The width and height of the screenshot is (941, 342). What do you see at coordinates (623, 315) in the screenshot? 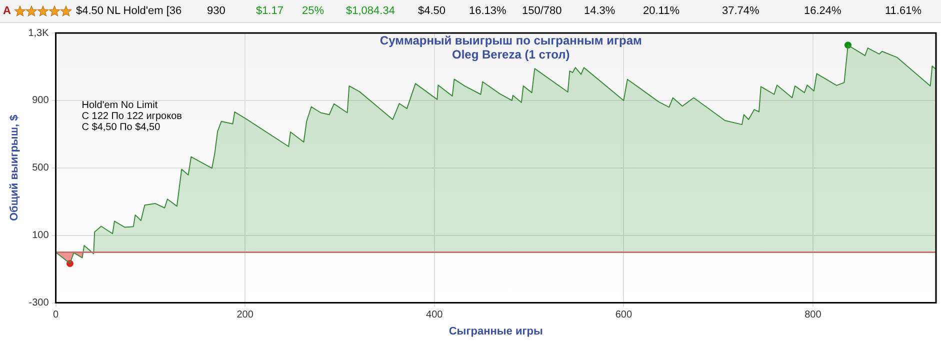
I see `x-tick-label: 600` at bounding box center [623, 315].